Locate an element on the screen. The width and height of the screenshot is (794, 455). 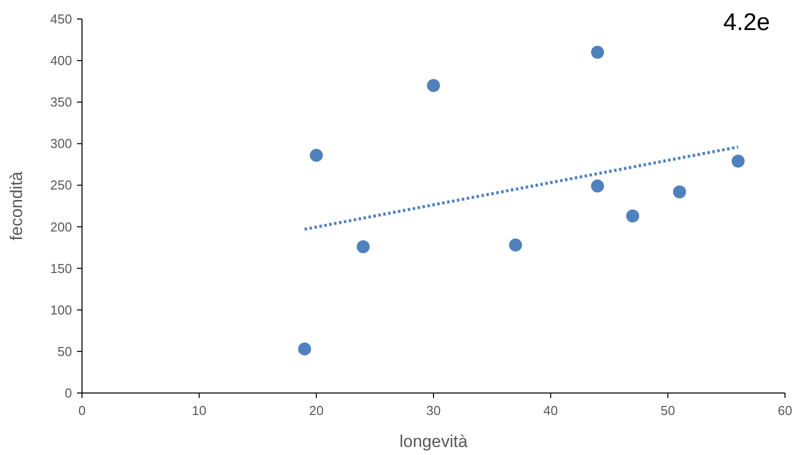
y-tick-label: 200 is located at coordinates (61, 226).